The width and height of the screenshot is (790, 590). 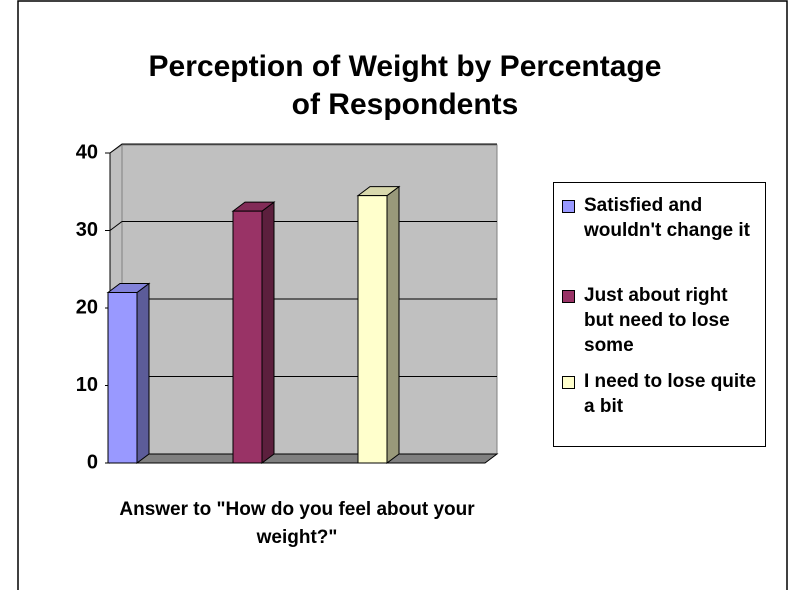 I want to click on legend-item: I need to lose quite a bit, so click(x=662, y=394).